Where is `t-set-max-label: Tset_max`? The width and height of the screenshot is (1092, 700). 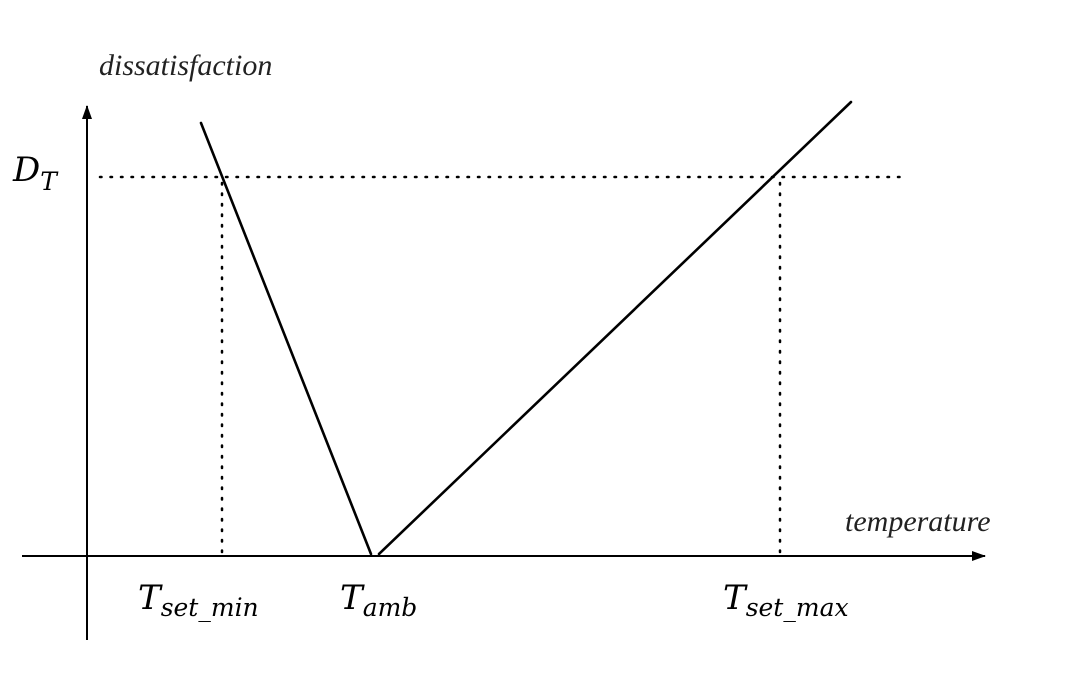
t-set-max-label: Tset_max is located at coordinates (786, 600).